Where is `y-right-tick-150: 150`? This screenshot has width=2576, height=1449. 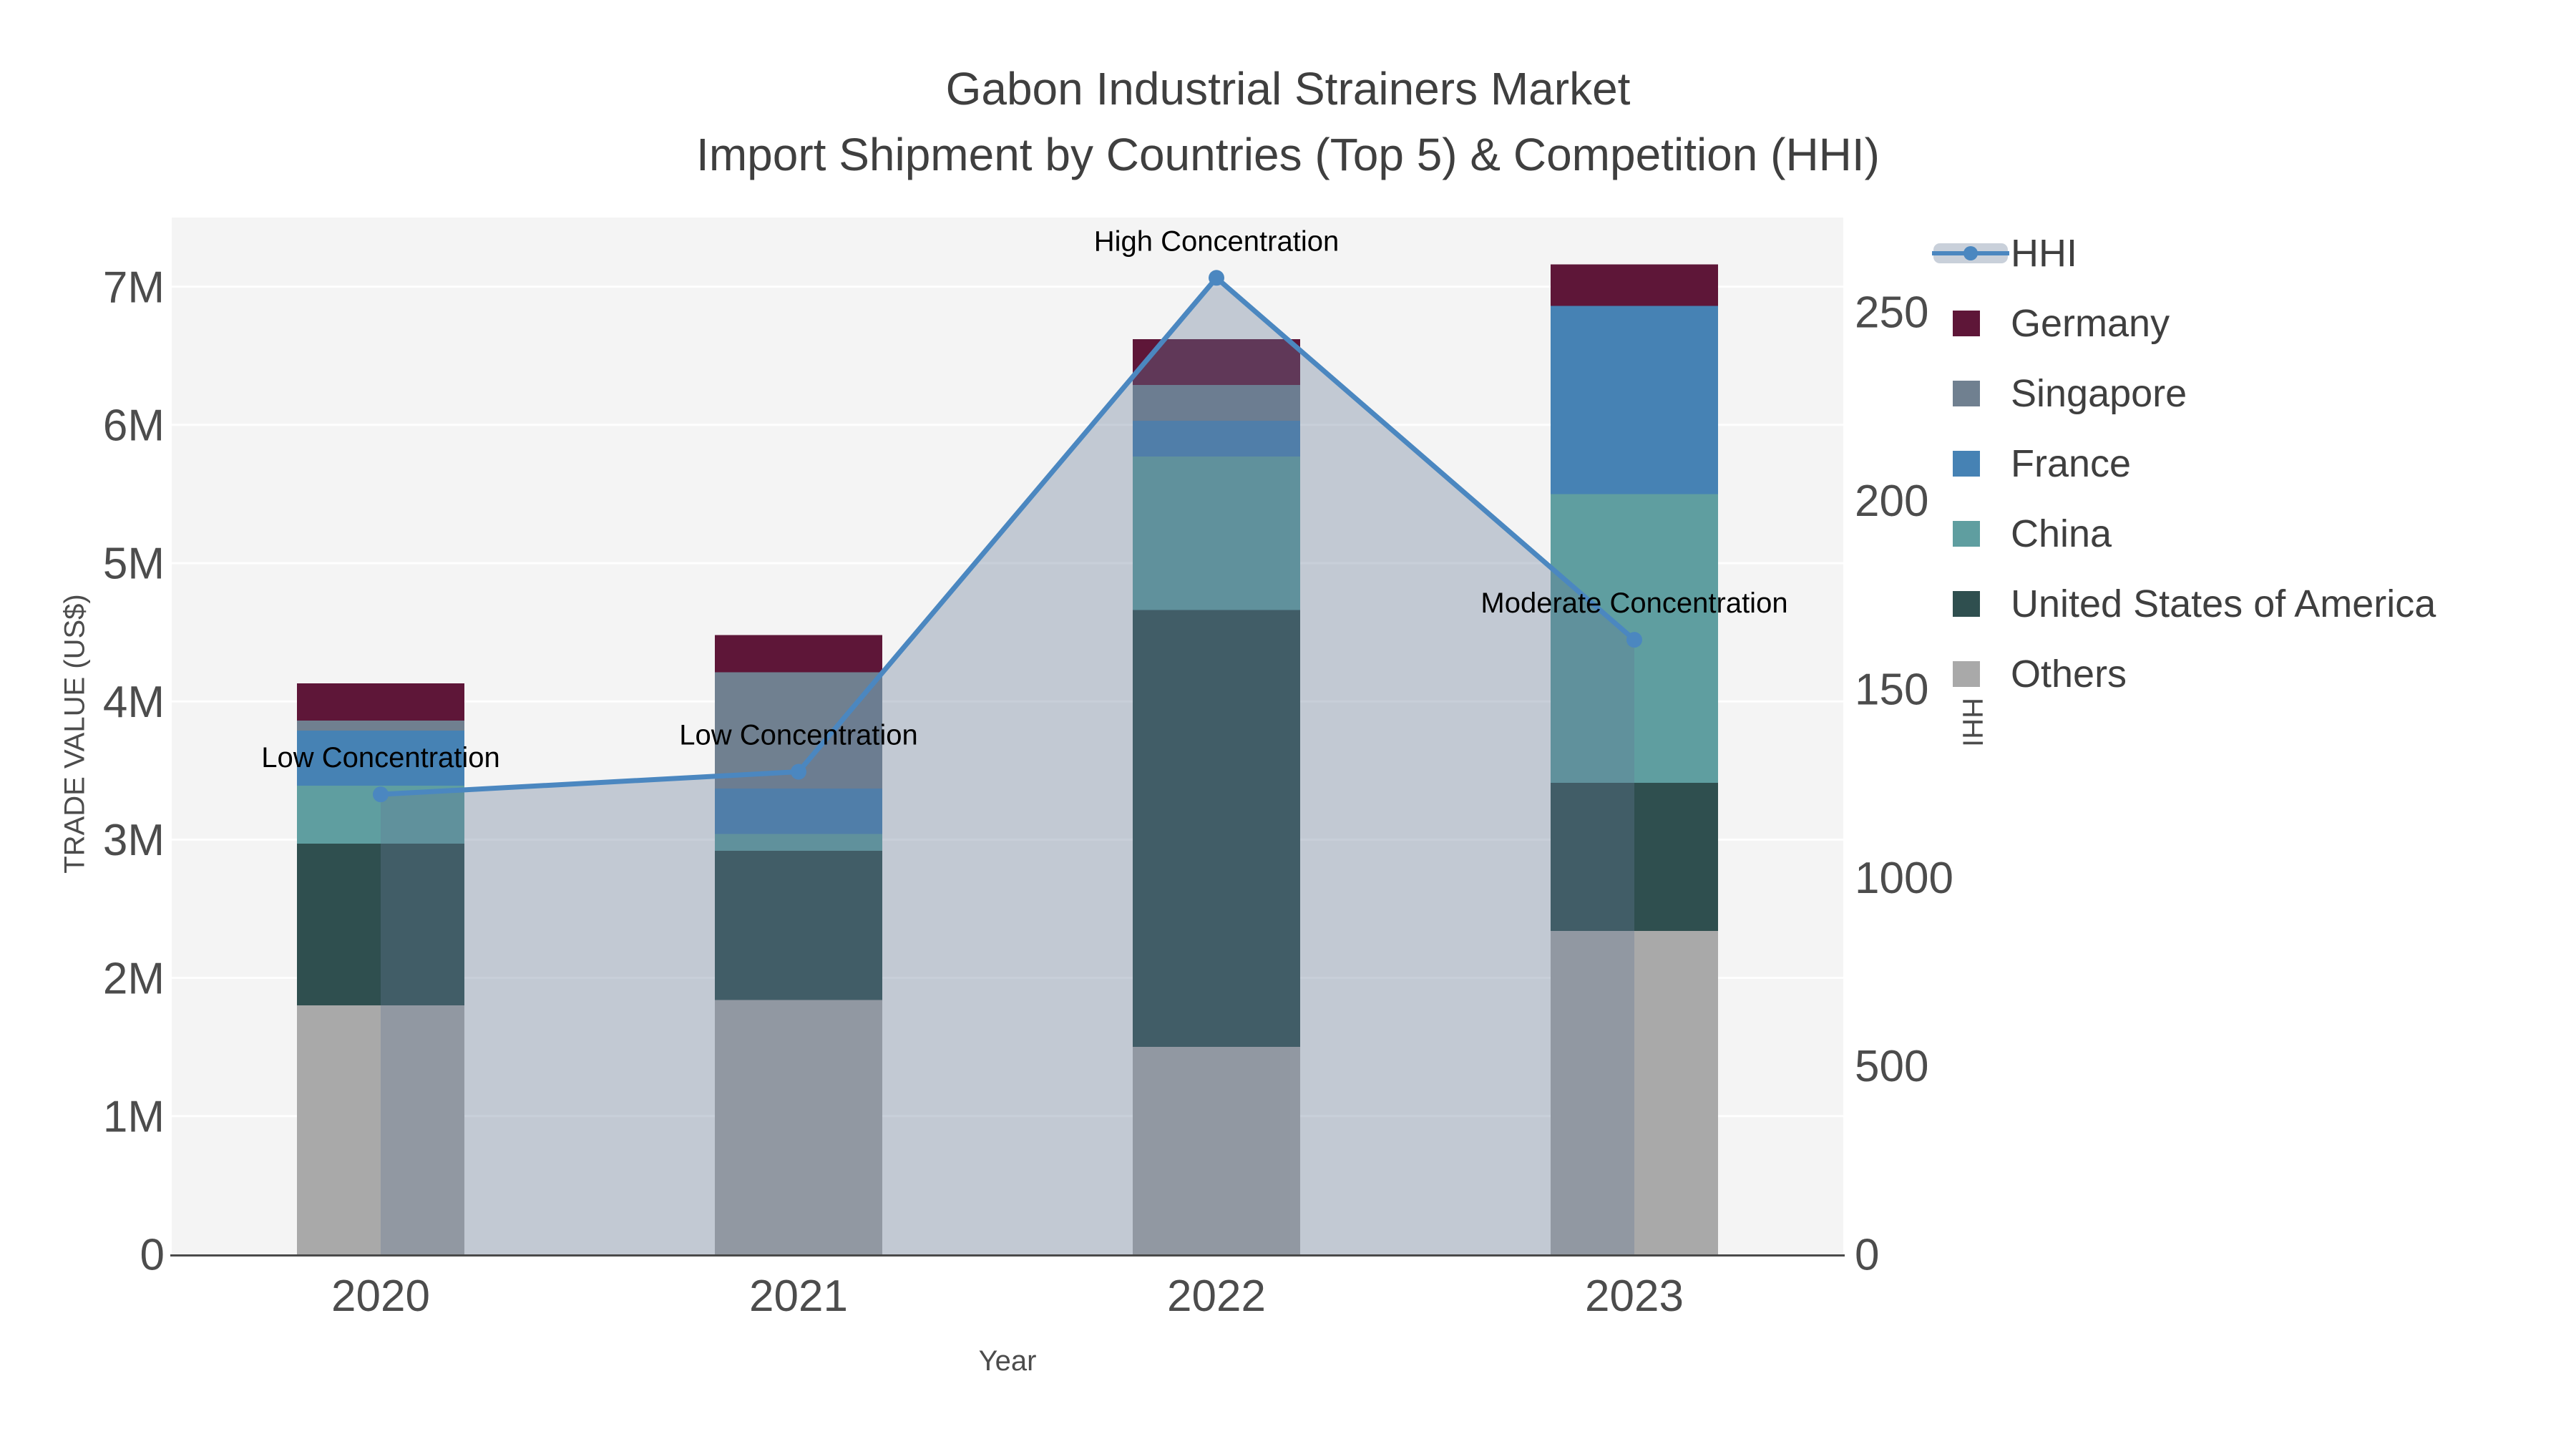 y-right-tick-150: 150 is located at coordinates (1891, 689).